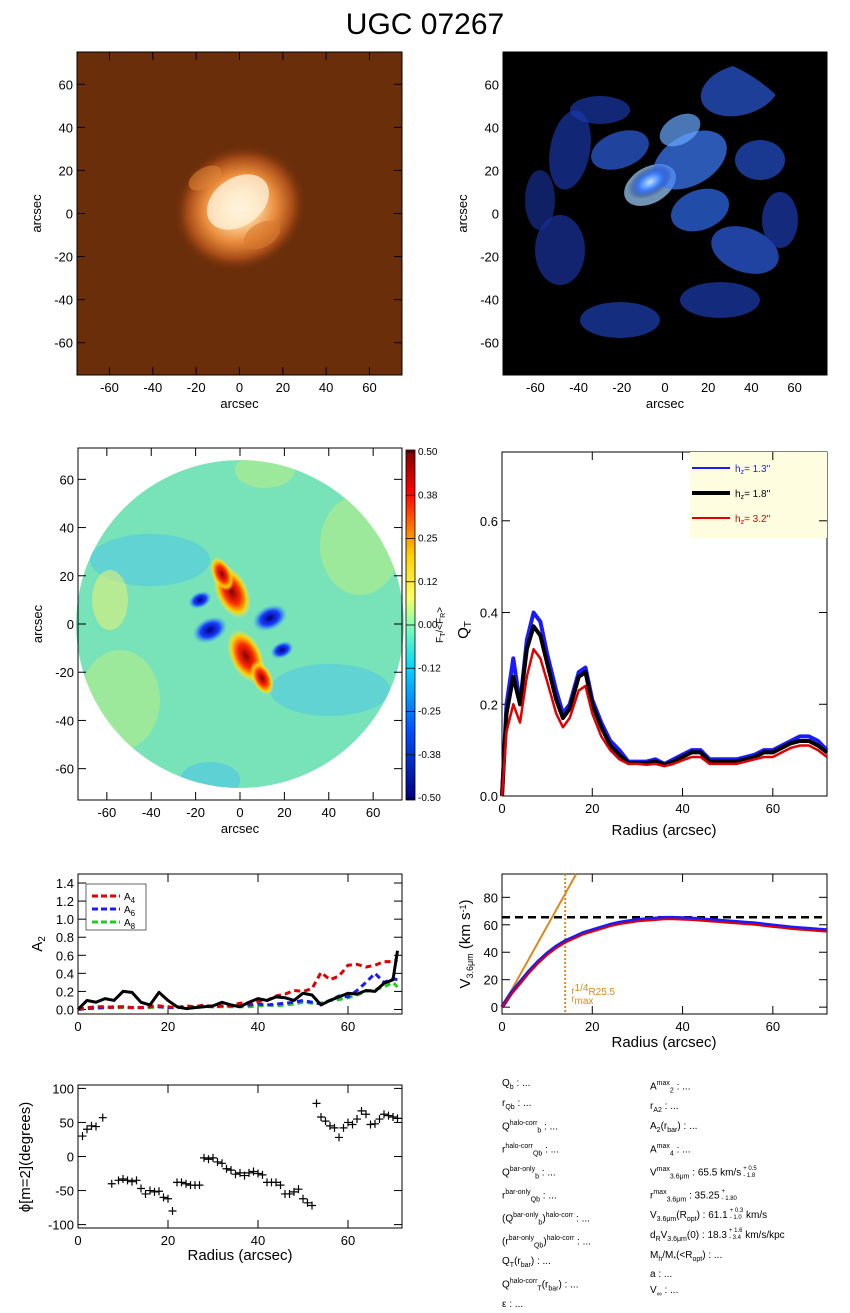 Image resolution: width=850 pixels, height=1313 pixels. What do you see at coordinates (539, 940) in the screenshot?
I see `linear-rise-line` at bounding box center [539, 940].